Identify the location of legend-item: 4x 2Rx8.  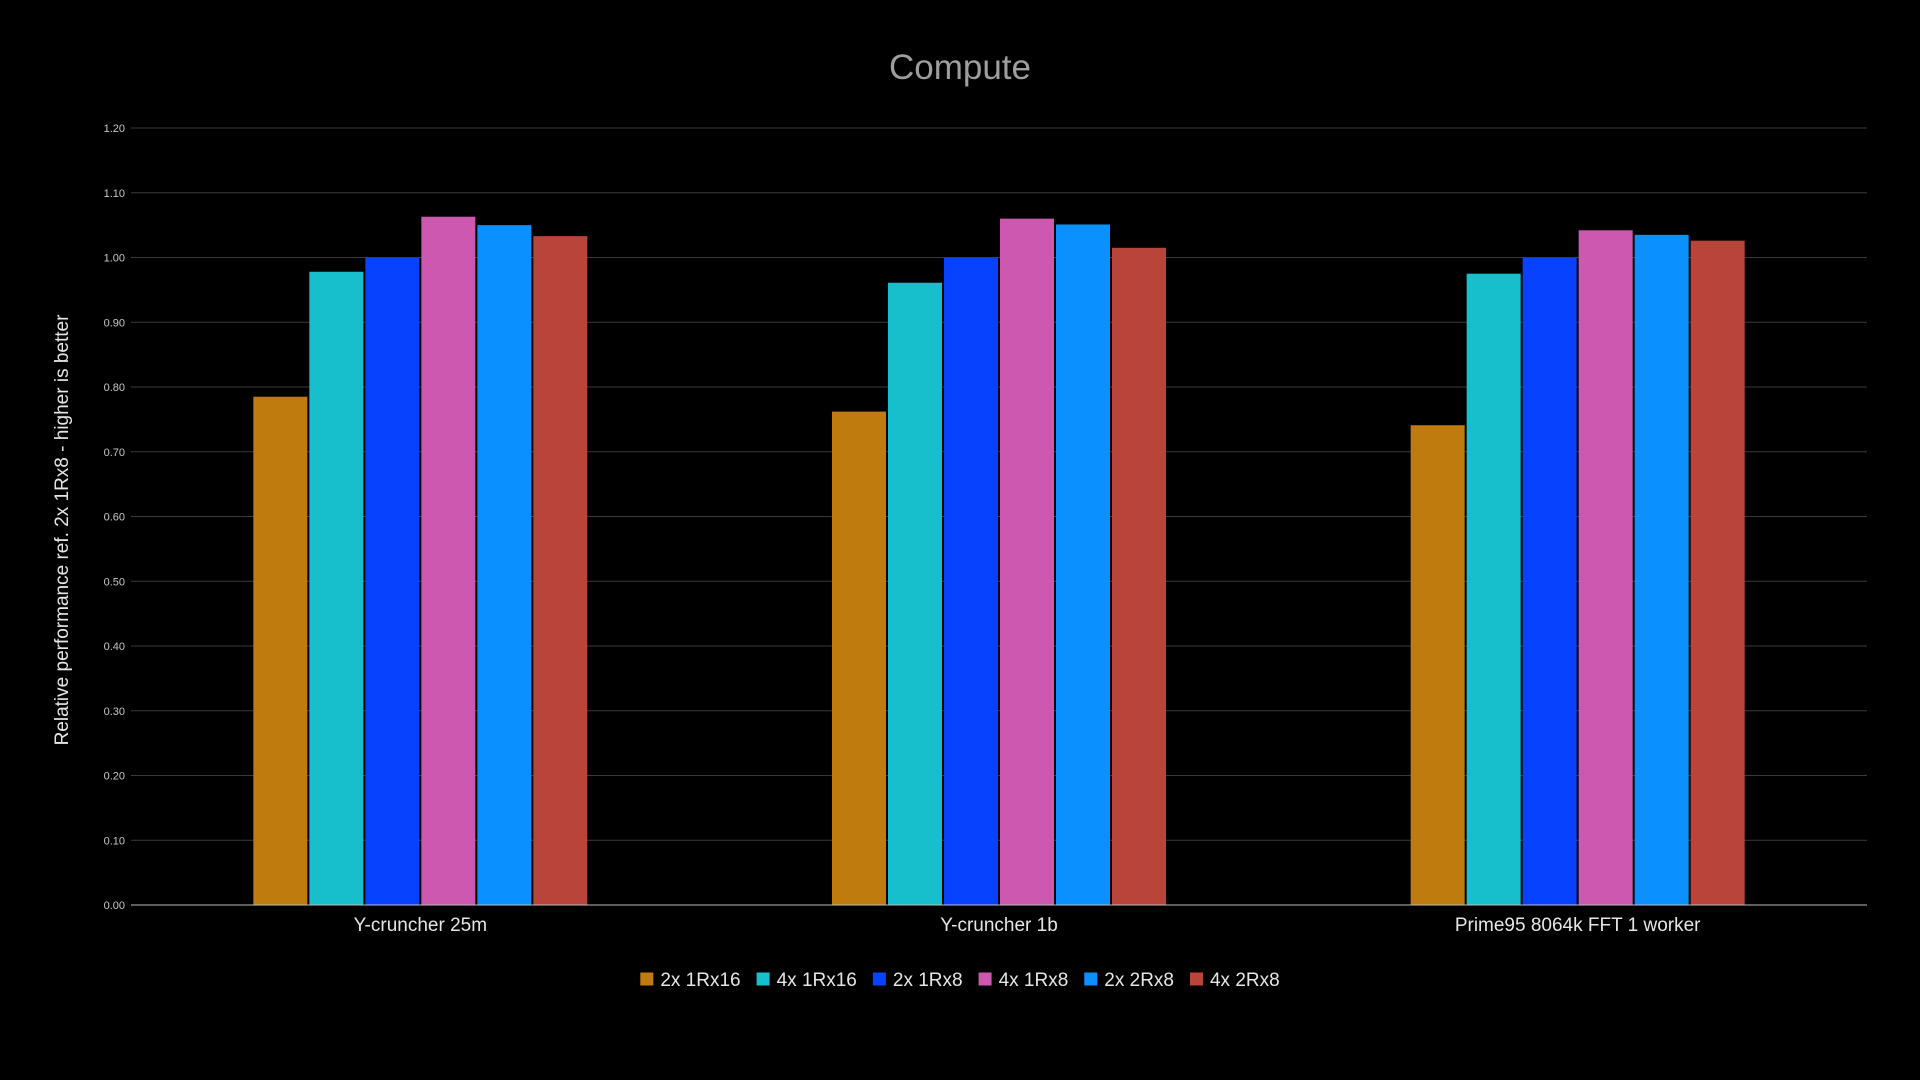
(1234, 980).